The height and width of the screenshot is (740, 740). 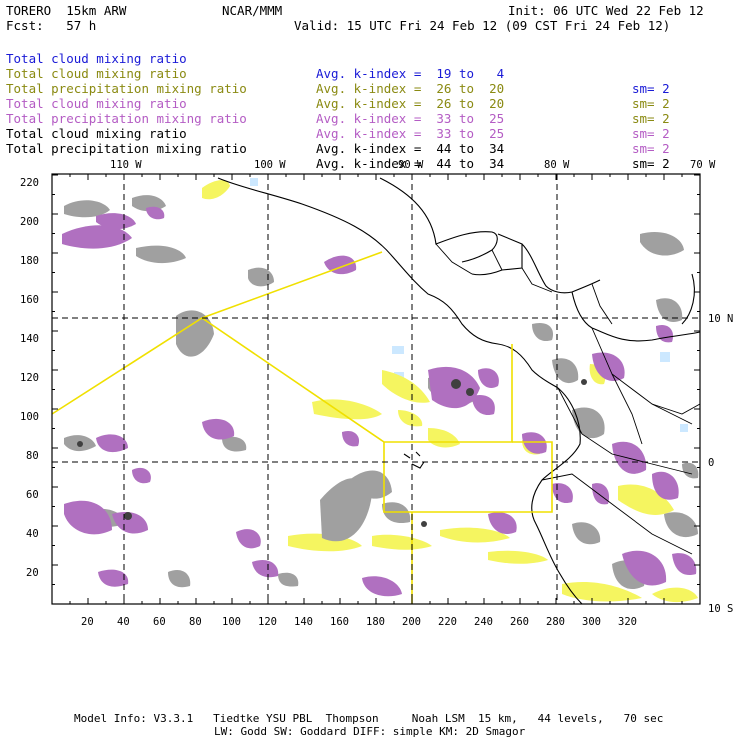 I want to click on y-tick-label: 120, so click(x=29, y=378).